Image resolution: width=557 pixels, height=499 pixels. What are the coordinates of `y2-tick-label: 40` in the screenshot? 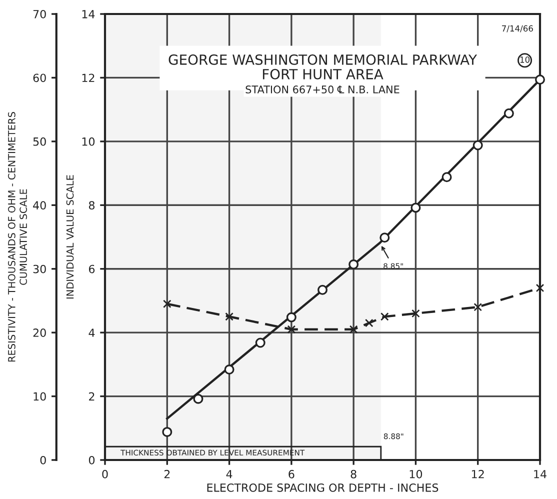 It's located at (39, 205).